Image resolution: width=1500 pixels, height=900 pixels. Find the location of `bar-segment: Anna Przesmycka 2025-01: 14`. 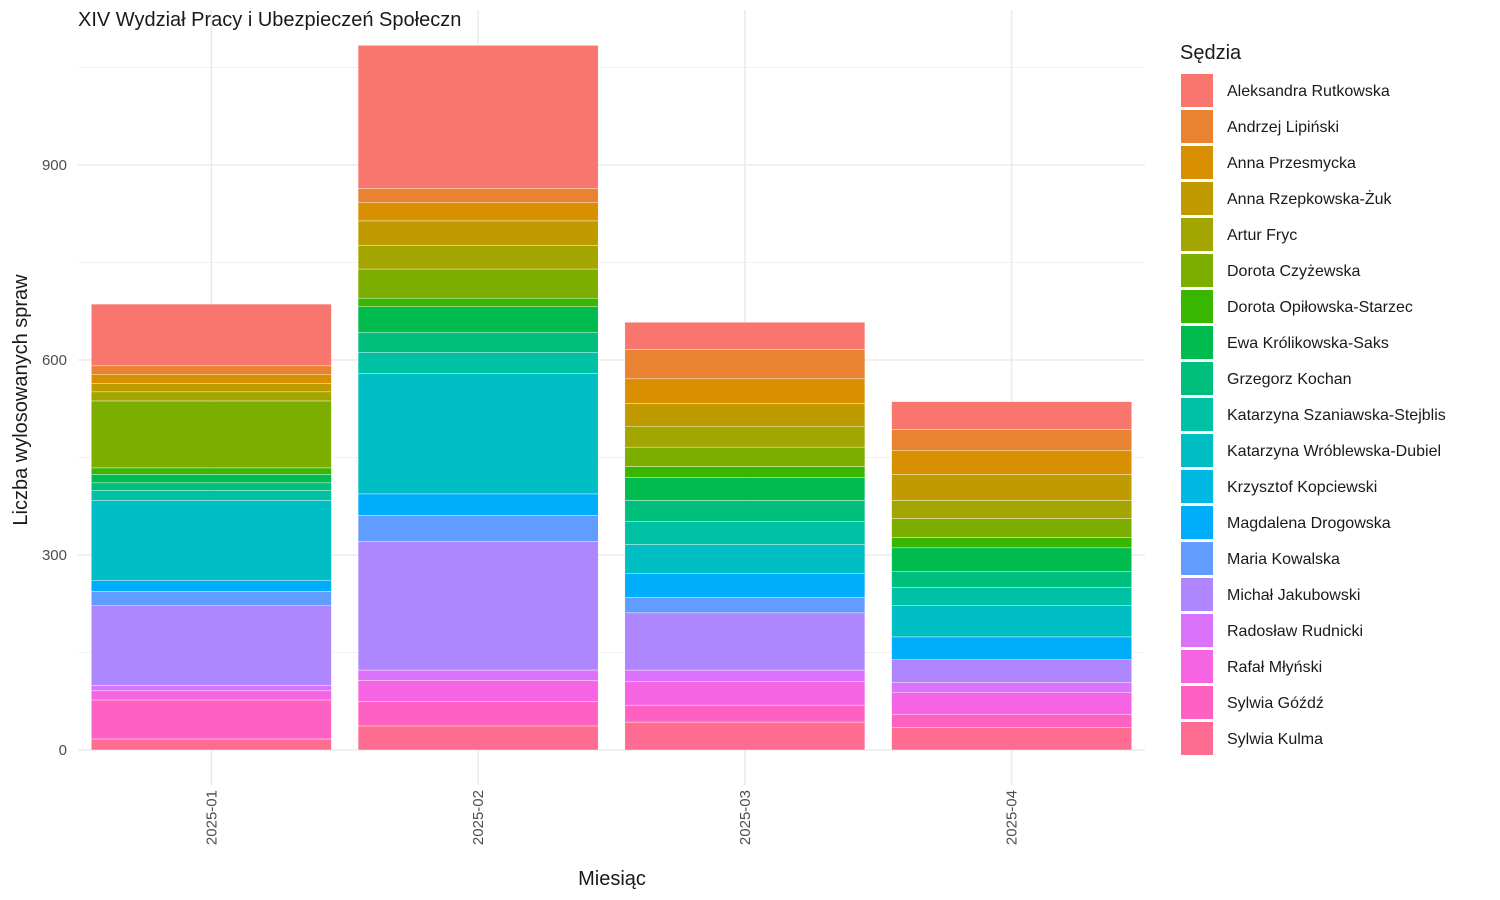

bar-segment: Anna Przesmycka 2025-01: 14 is located at coordinates (211, 379).